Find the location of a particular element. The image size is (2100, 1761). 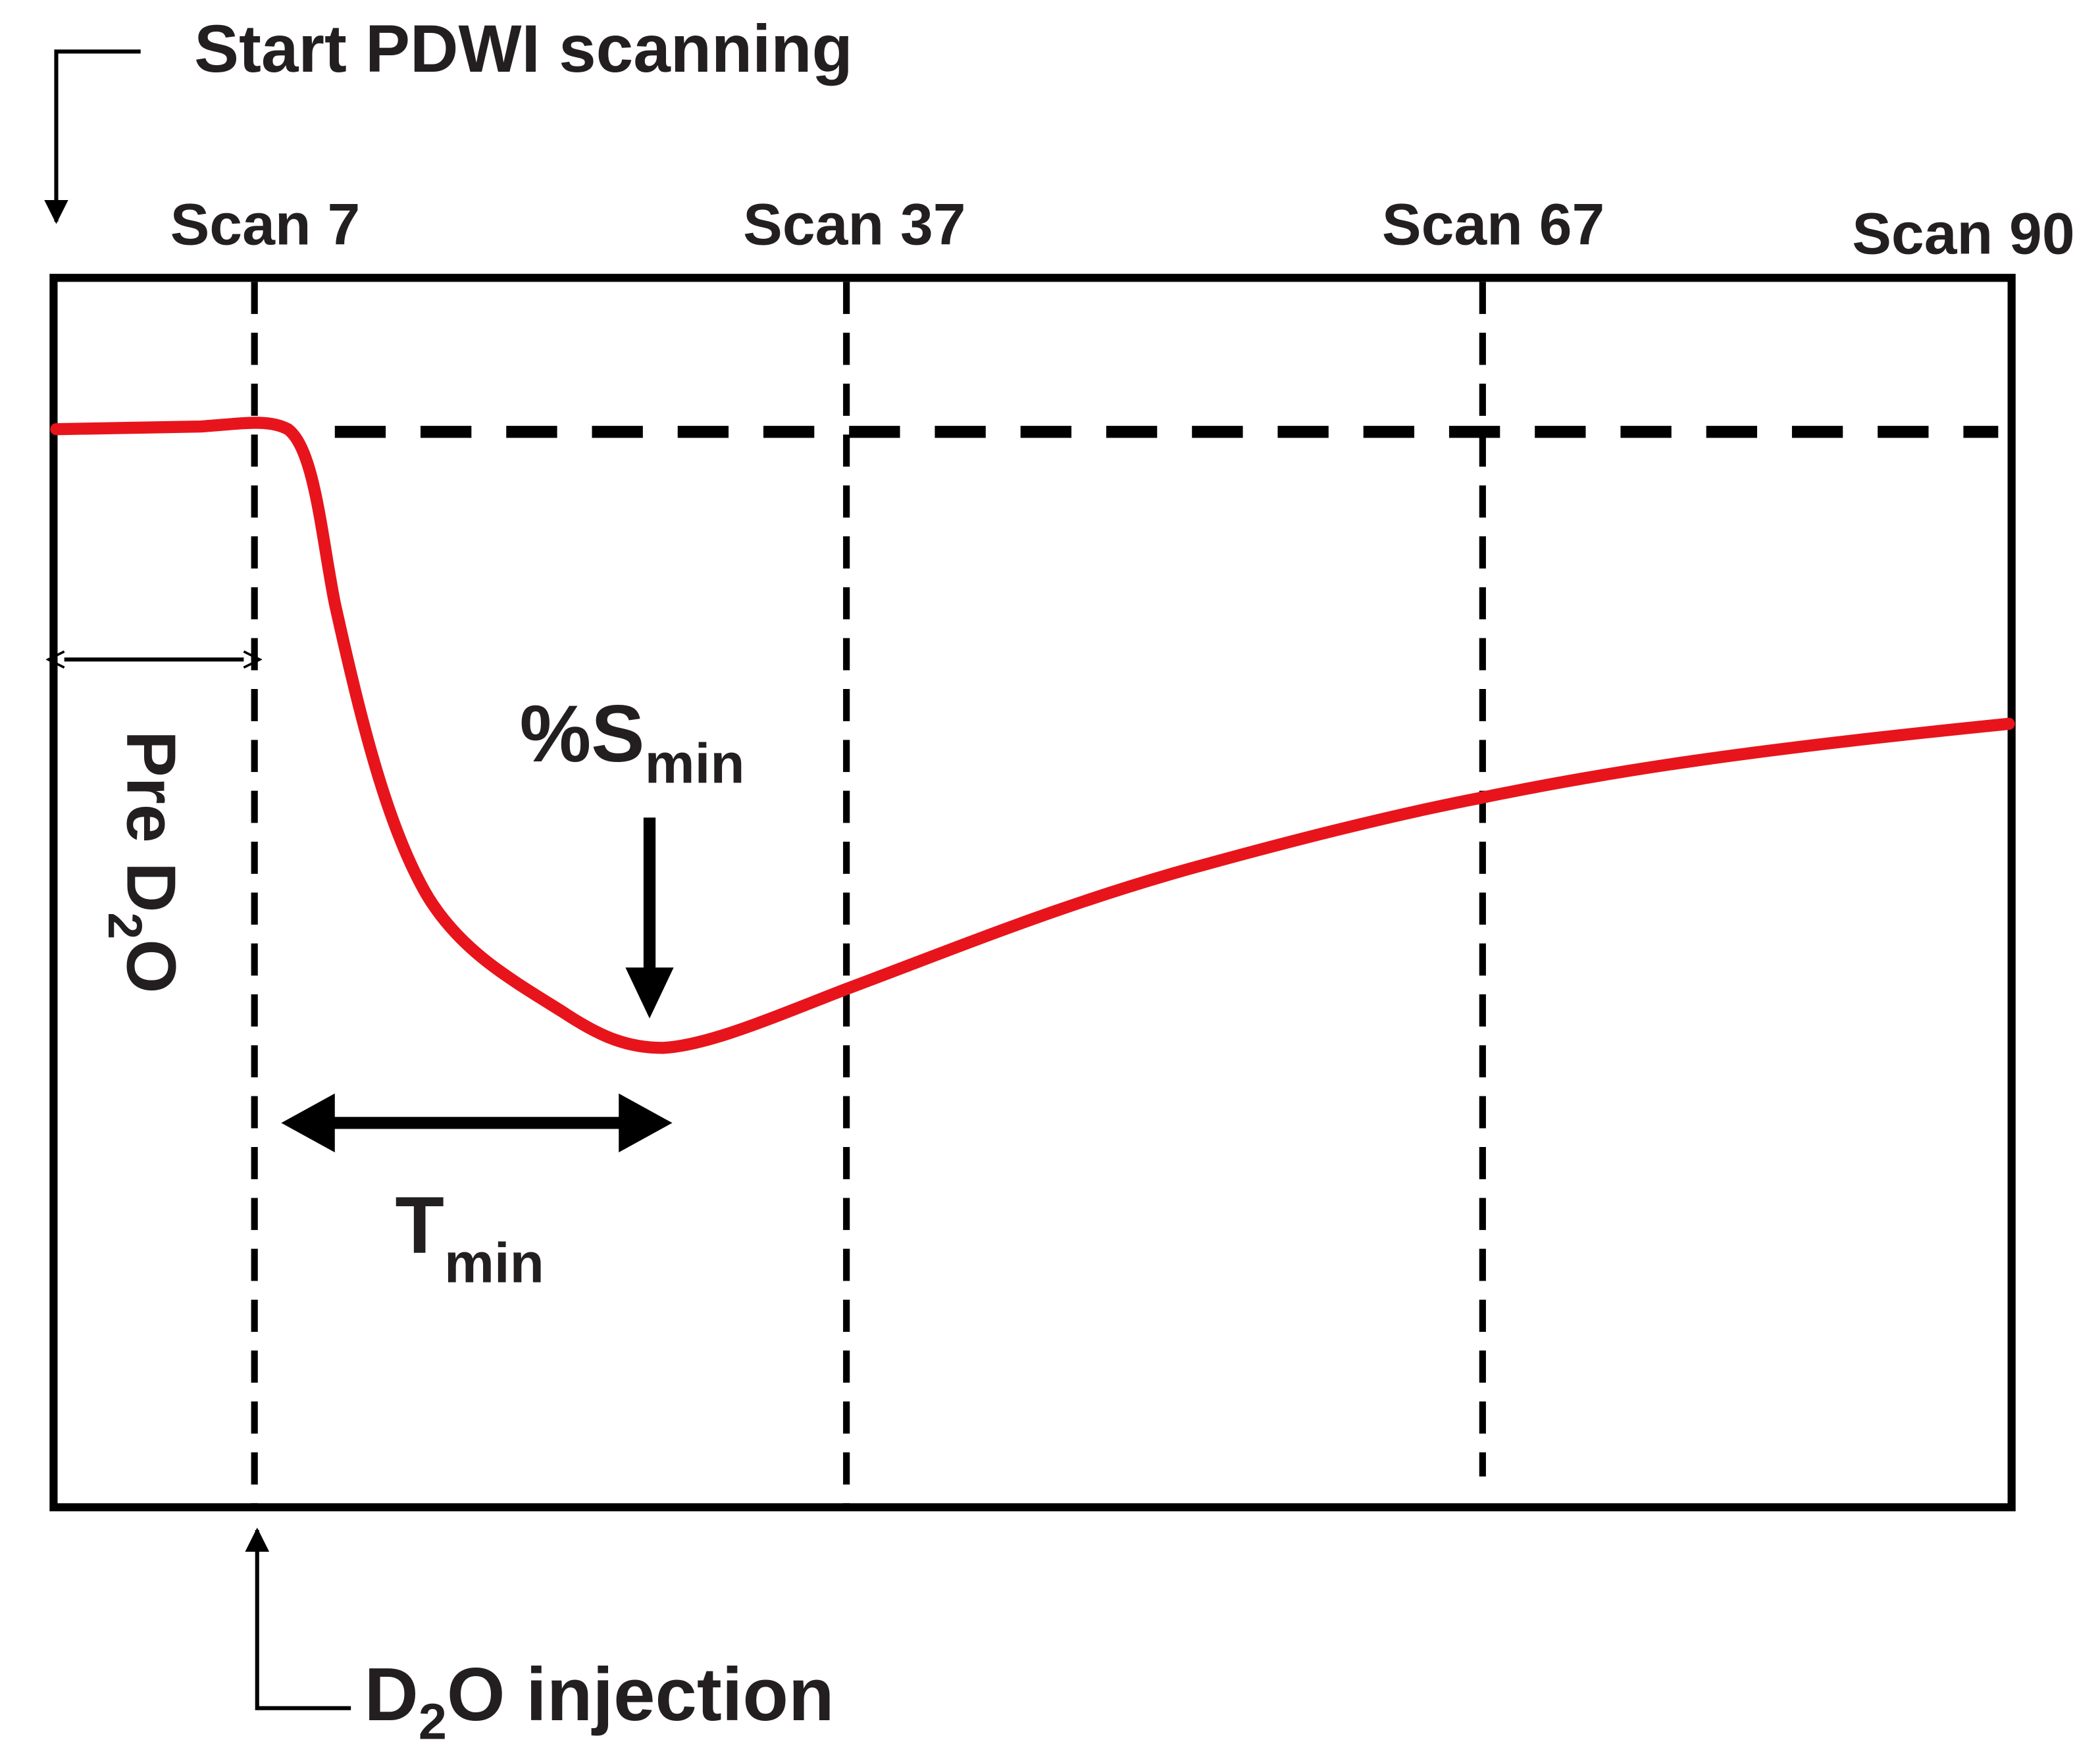

label-part: T is located at coordinates (419, 1225).